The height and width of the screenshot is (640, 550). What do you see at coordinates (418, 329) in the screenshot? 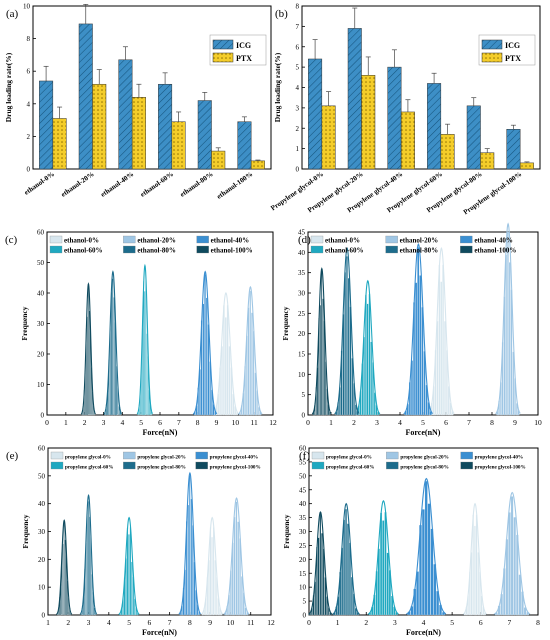
I see `series-ethanol-40%` at bounding box center [418, 329].